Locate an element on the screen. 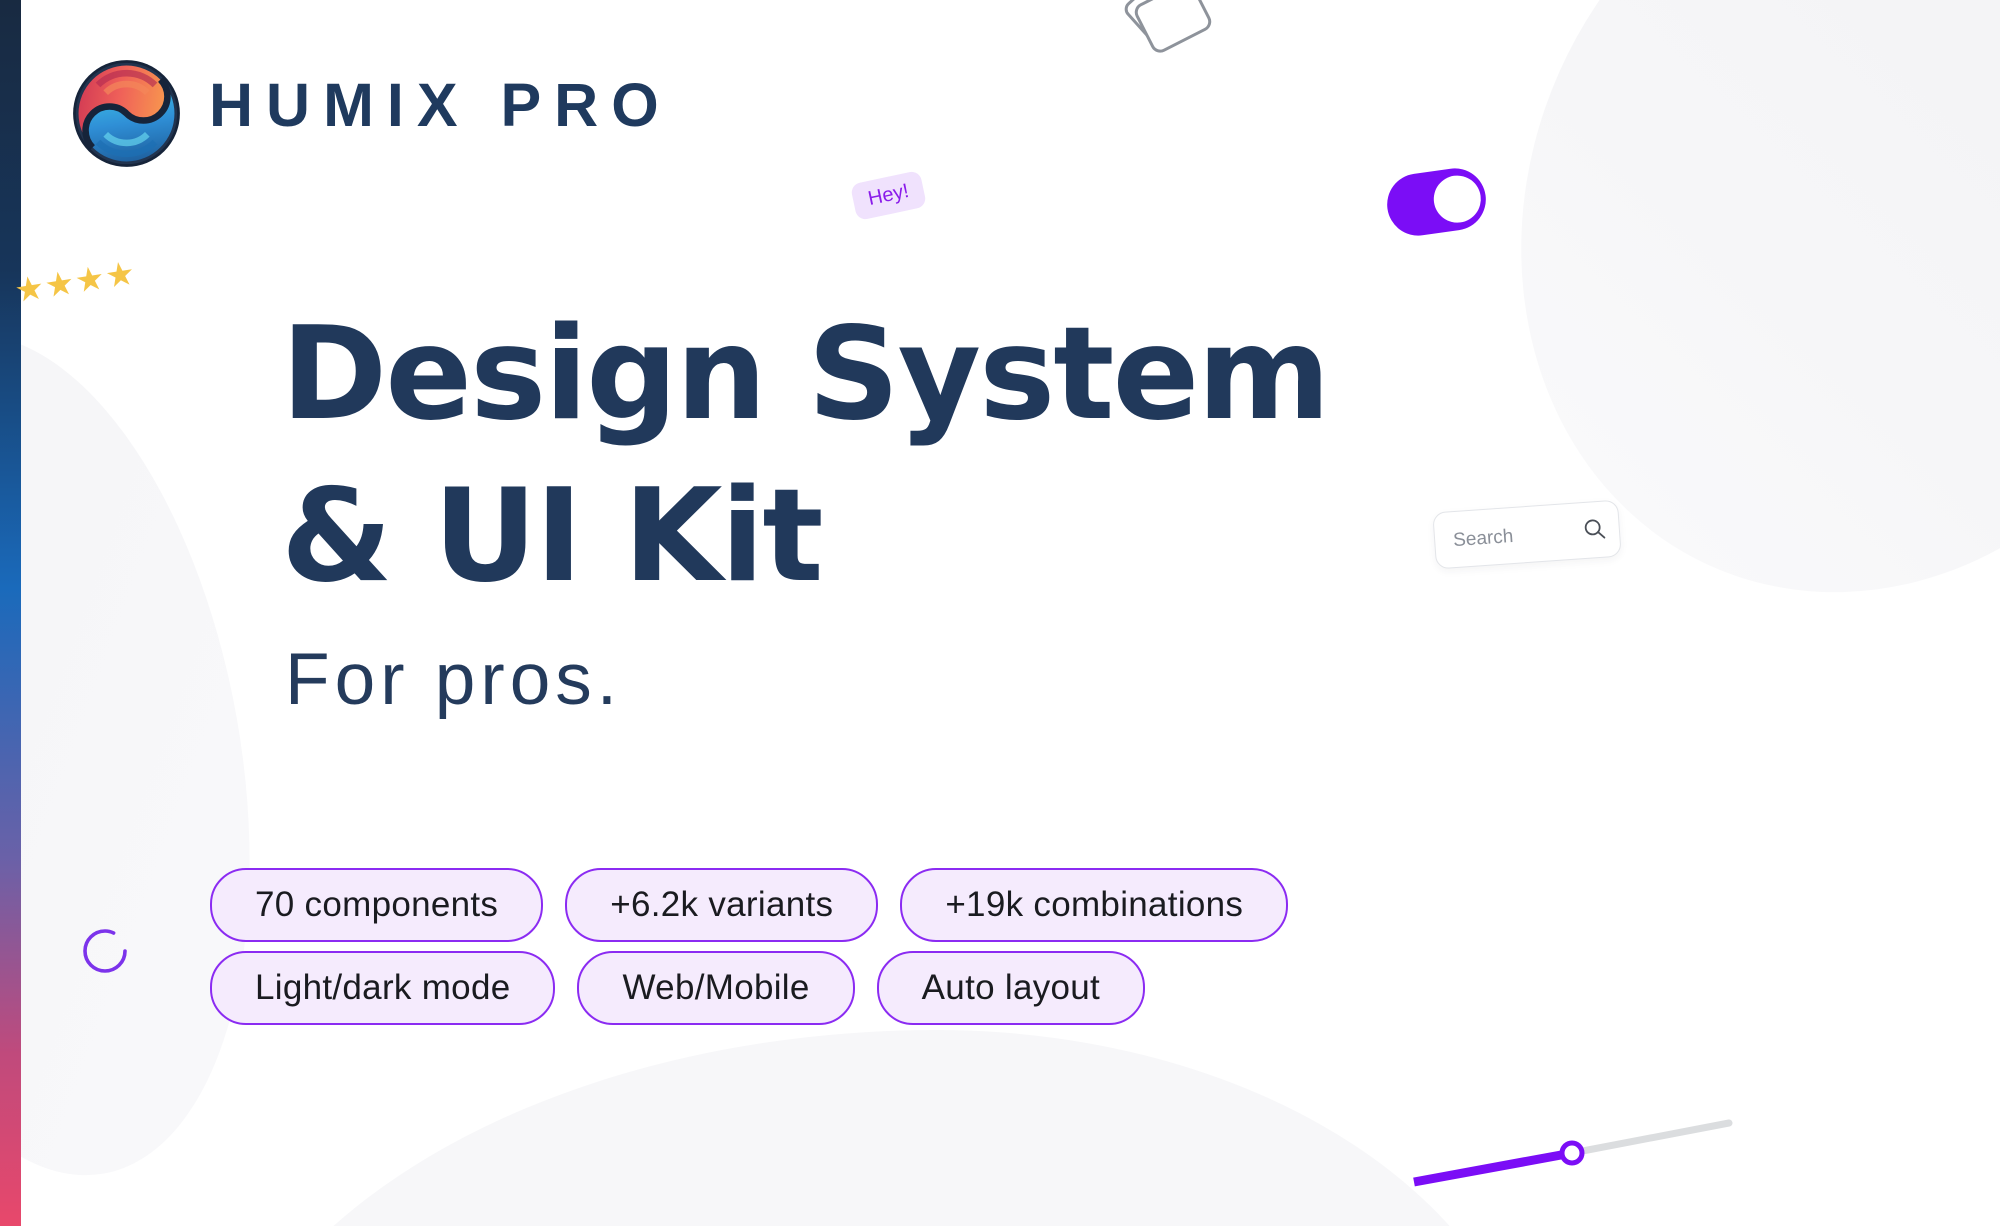 The image size is (2000, 1226). slider-handle is located at coordinates (1572, 1153).